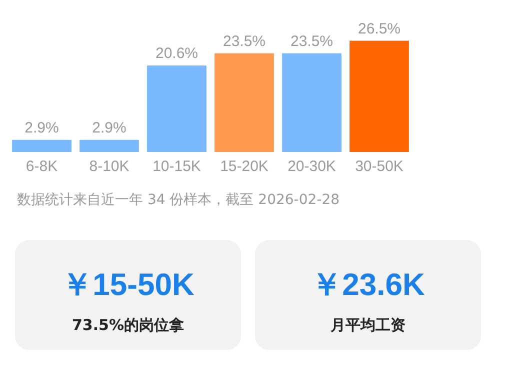  Describe the element at coordinates (178, 200) in the screenshot. I see `text: 数据统计来自近一年 34 份样本，截至 2026-02-28` at that location.